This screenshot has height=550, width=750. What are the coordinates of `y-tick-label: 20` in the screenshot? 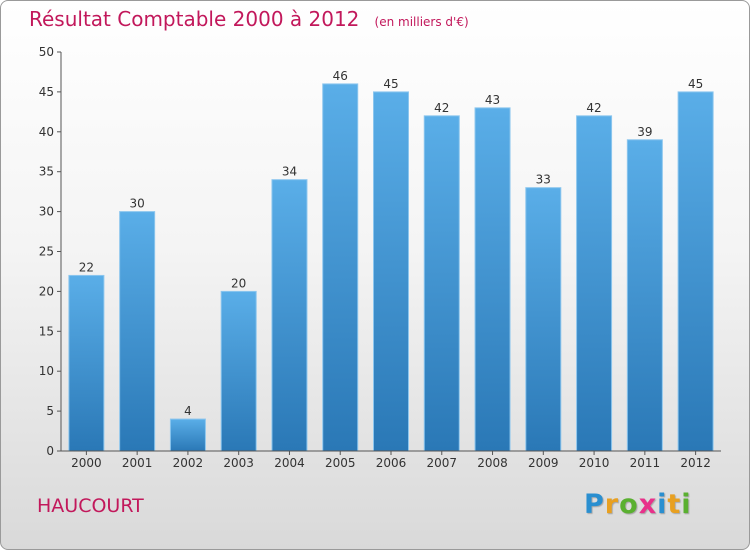 It's located at (46, 291).